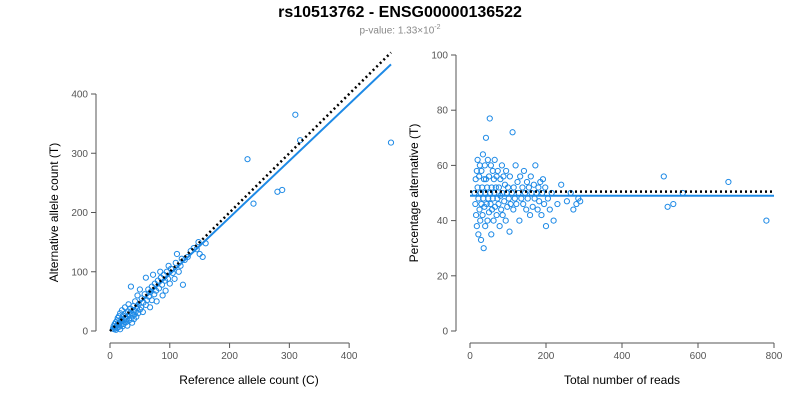 Image resolution: width=800 pixels, height=400 pixels. Describe the element at coordinates (169, 356) in the screenshot. I see `x-tick-label: 100` at that location.